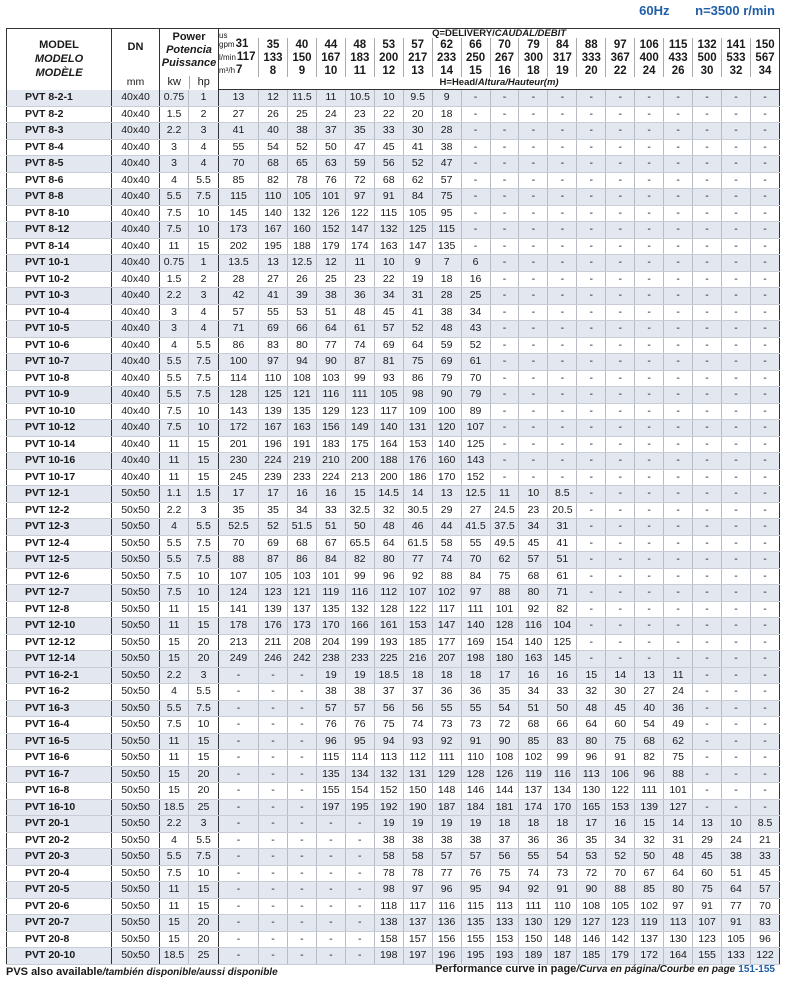 Image resolution: width=785 pixels, height=988 pixels. What do you see at coordinates (591, 857) in the screenshot?
I see `head-cell: 53` at bounding box center [591, 857].